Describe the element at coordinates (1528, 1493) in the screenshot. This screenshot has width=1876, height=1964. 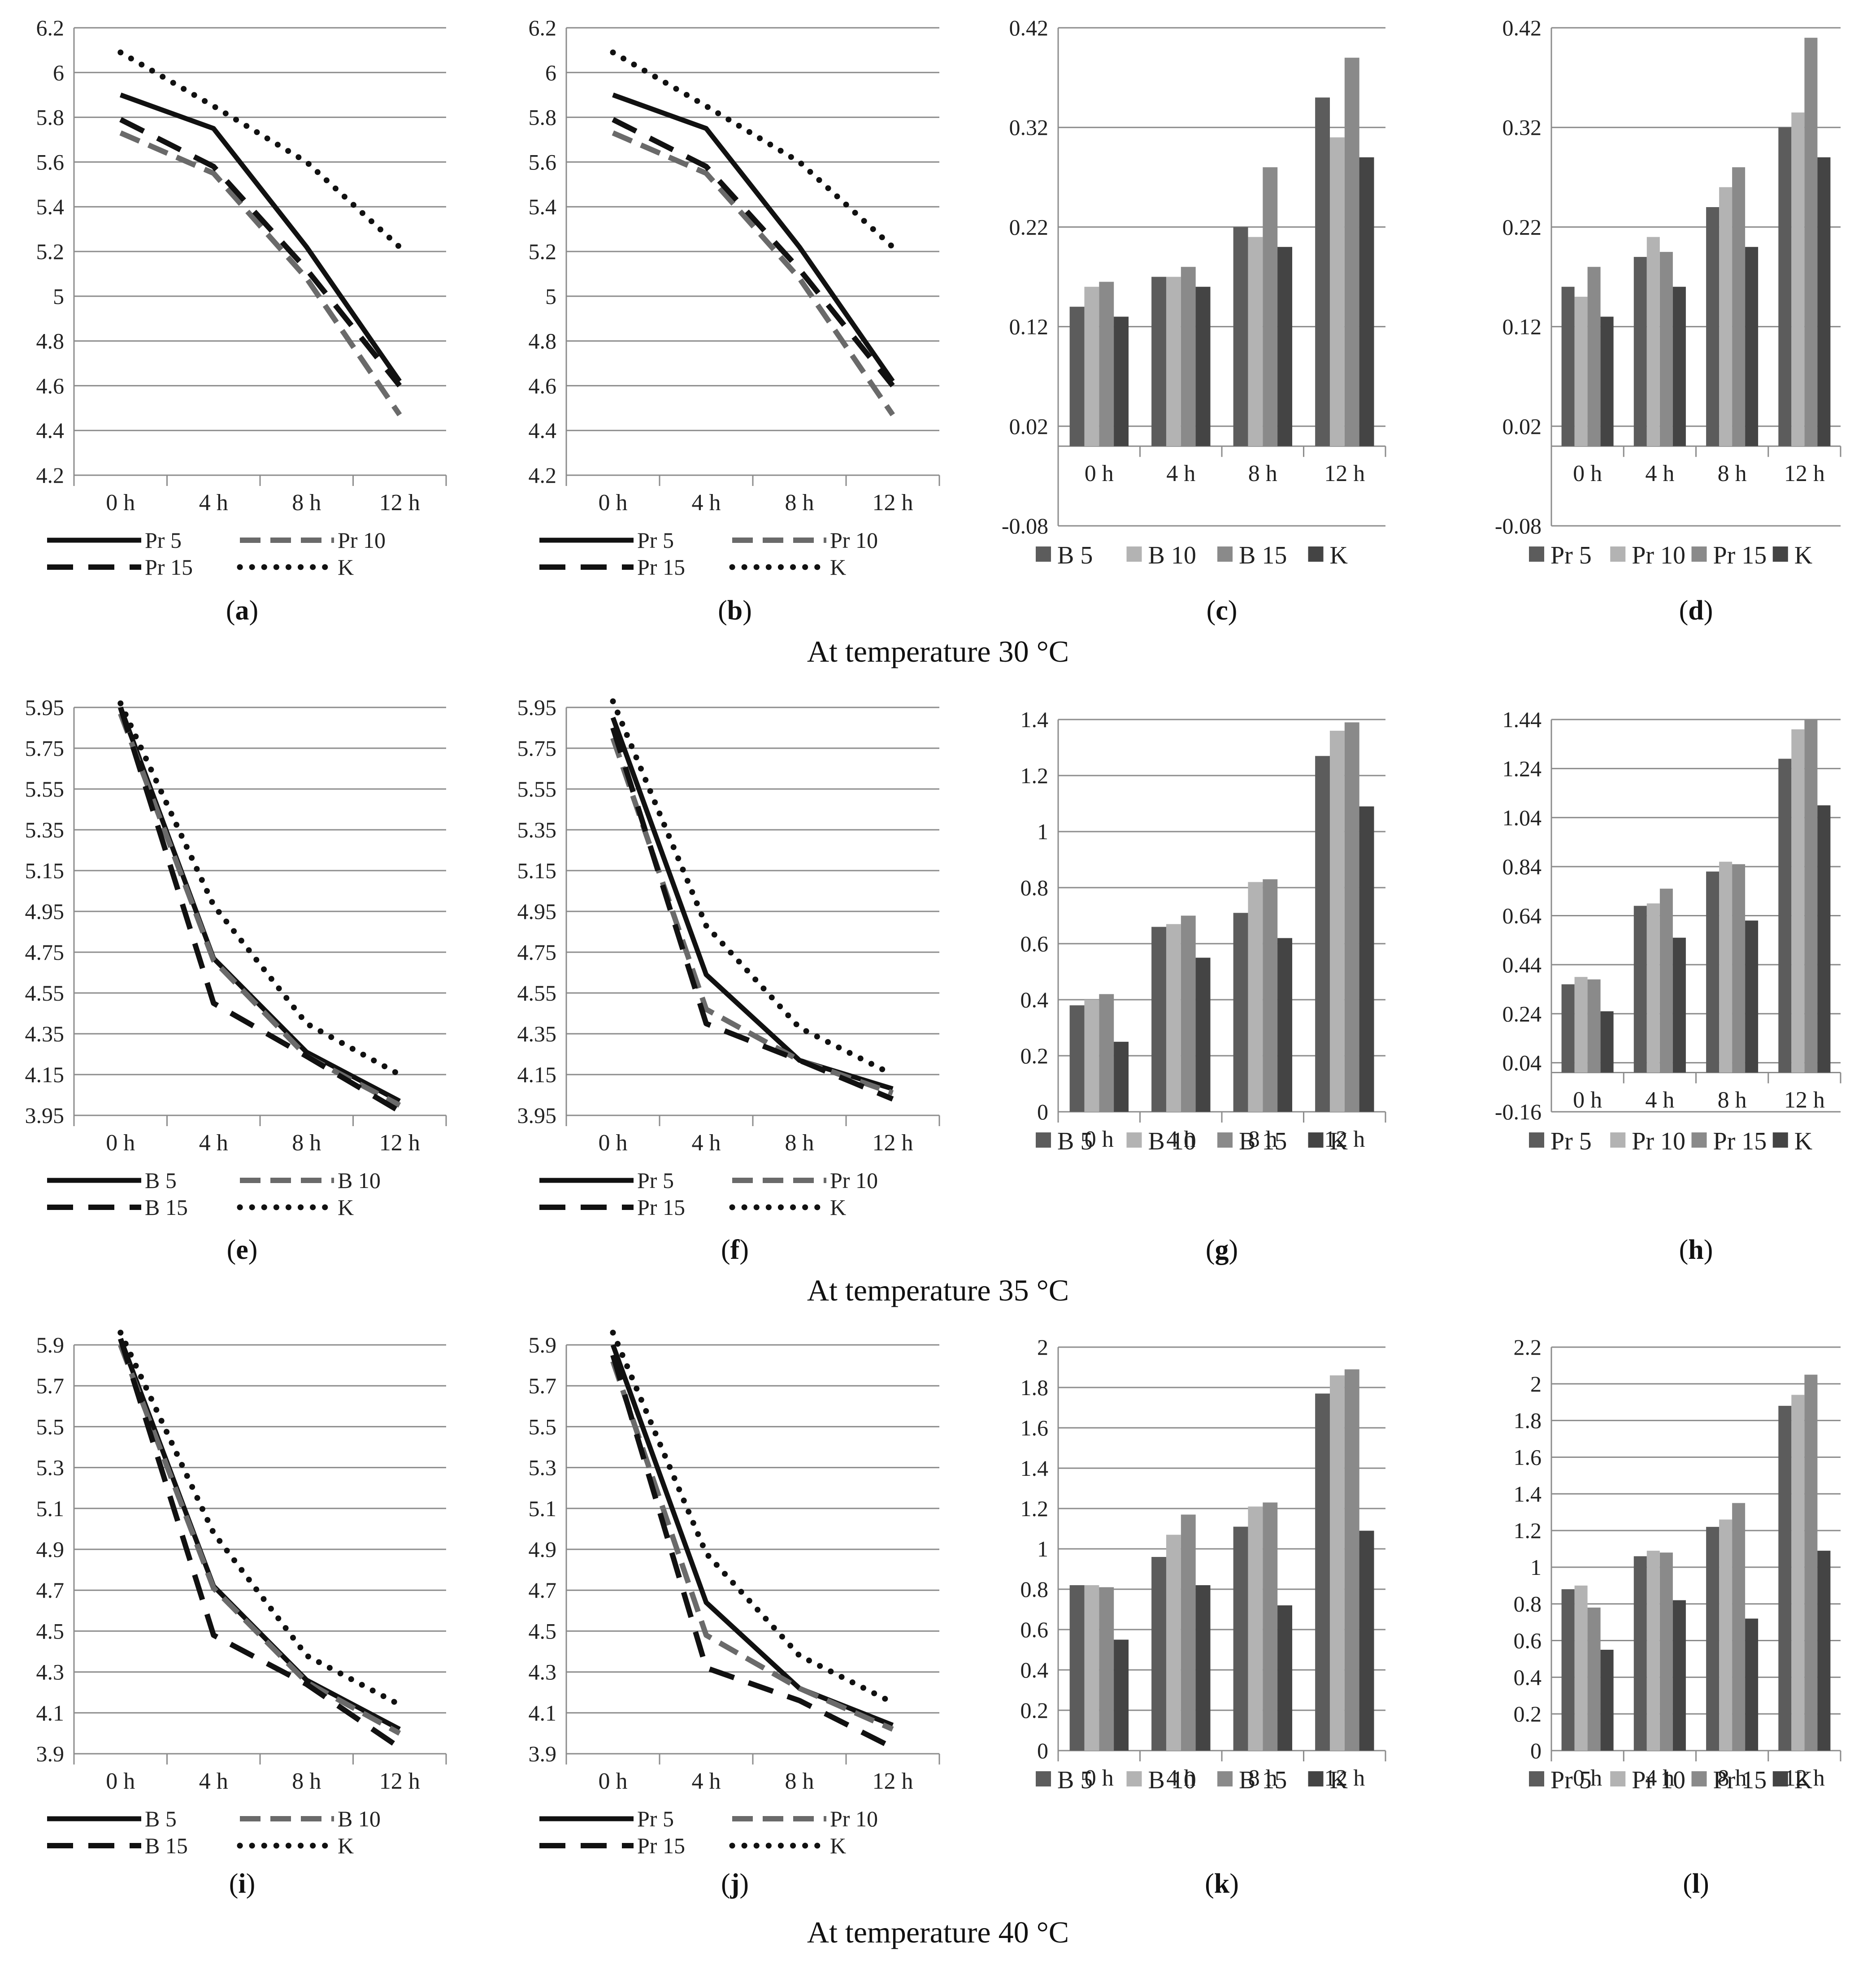
I see `y-tick-label: 1.4` at that location.